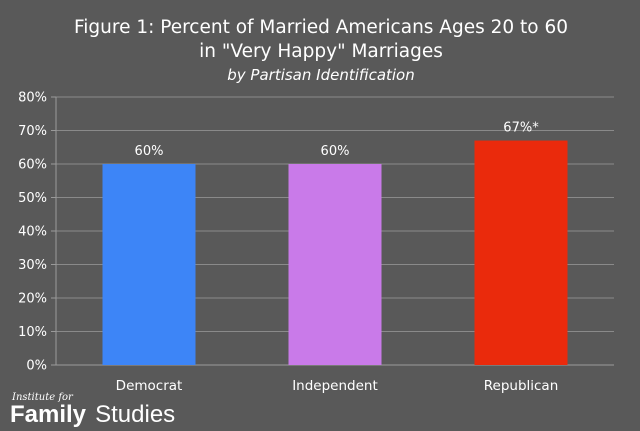 This screenshot has width=640, height=431. What do you see at coordinates (521, 128) in the screenshot?
I see `data-label-republican: 67%*` at bounding box center [521, 128].